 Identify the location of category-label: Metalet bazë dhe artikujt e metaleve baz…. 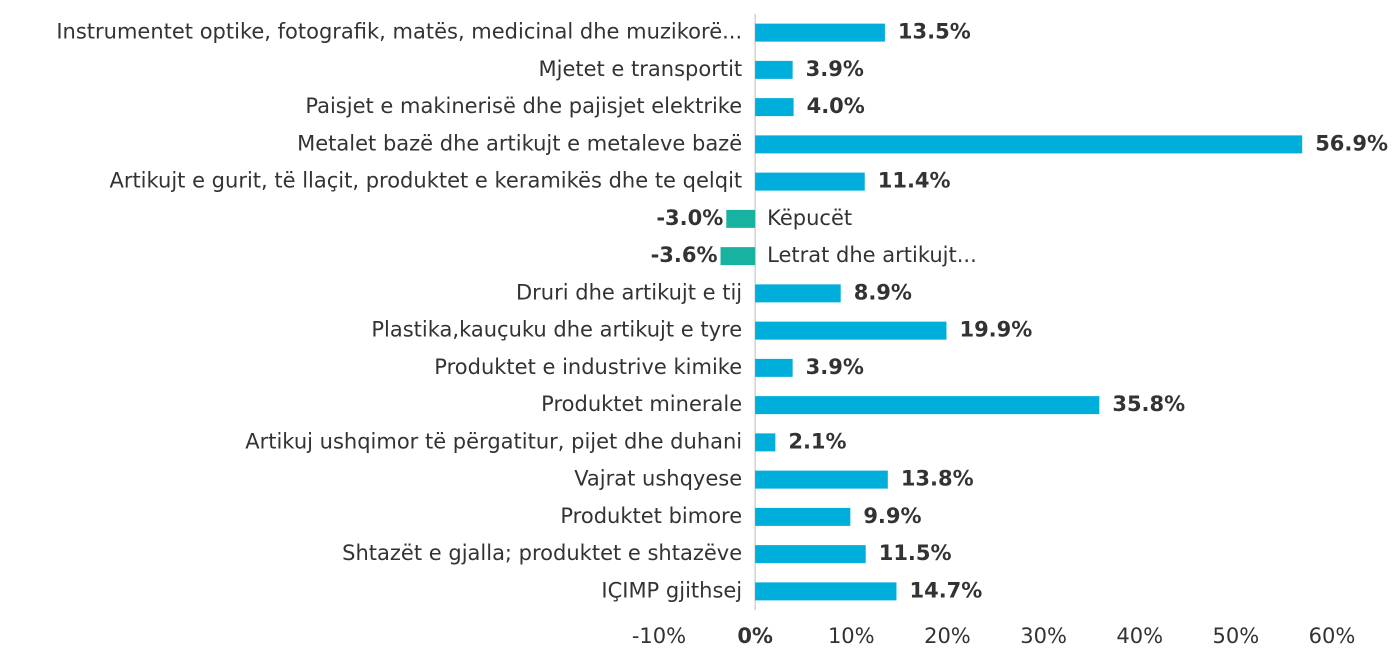
(519, 143).